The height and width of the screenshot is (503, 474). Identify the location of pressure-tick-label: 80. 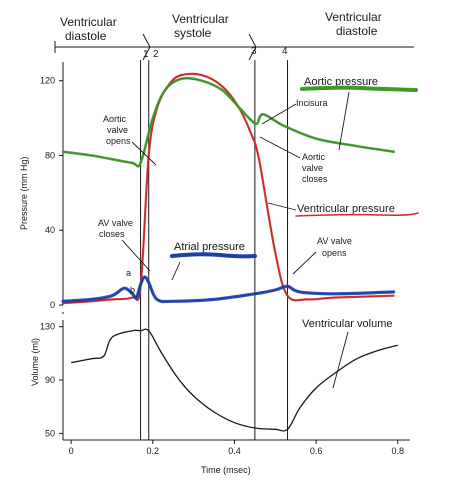
(50, 155).